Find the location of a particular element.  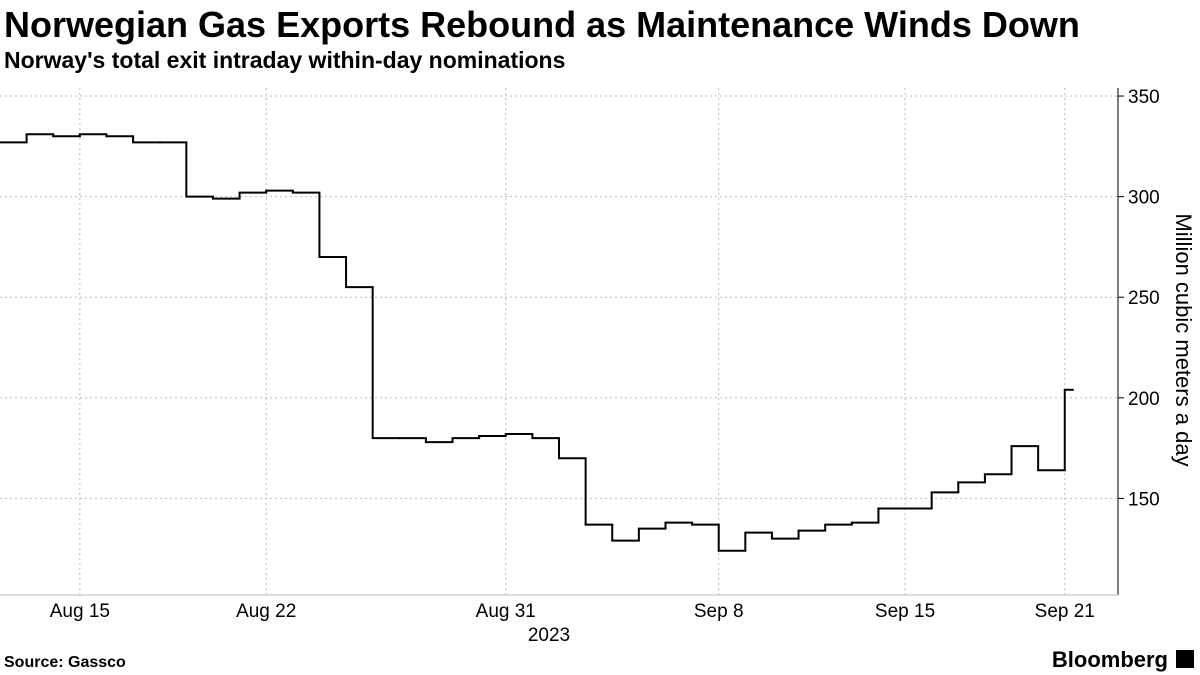

brand-icon is located at coordinates (1185, 659).